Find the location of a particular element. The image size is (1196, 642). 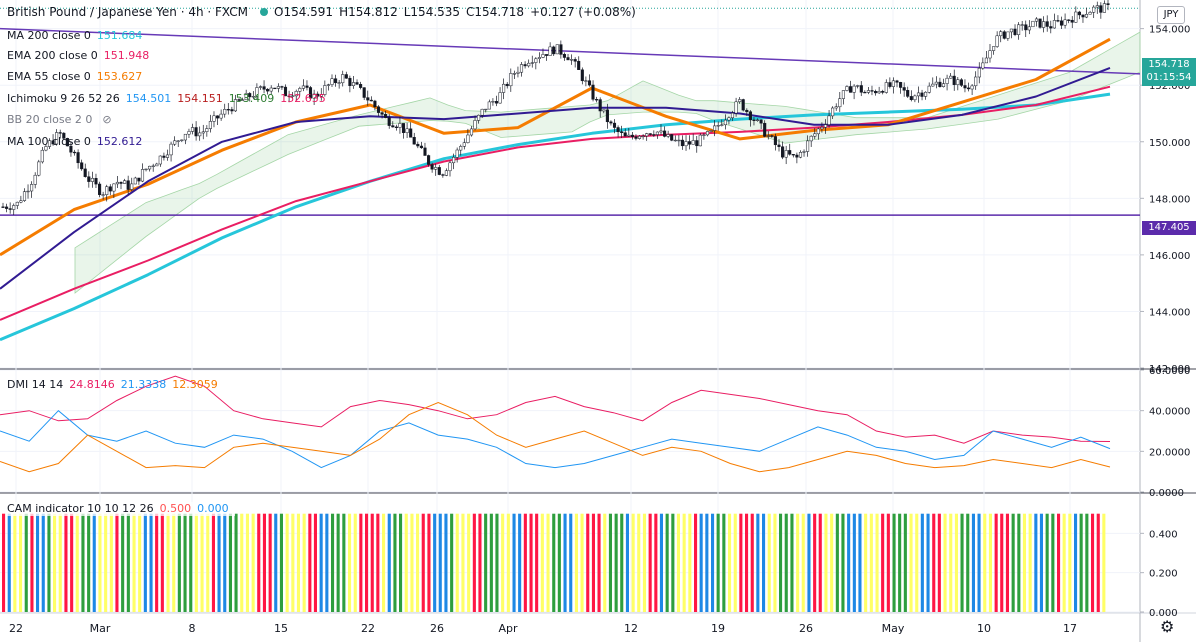

dmi-line-dmi- is located at coordinates (555, 439).